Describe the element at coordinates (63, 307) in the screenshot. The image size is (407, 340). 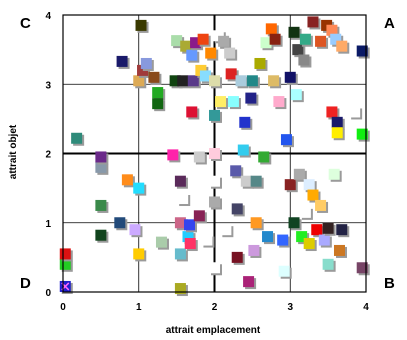
I see `x-tick-label: 0` at that location.